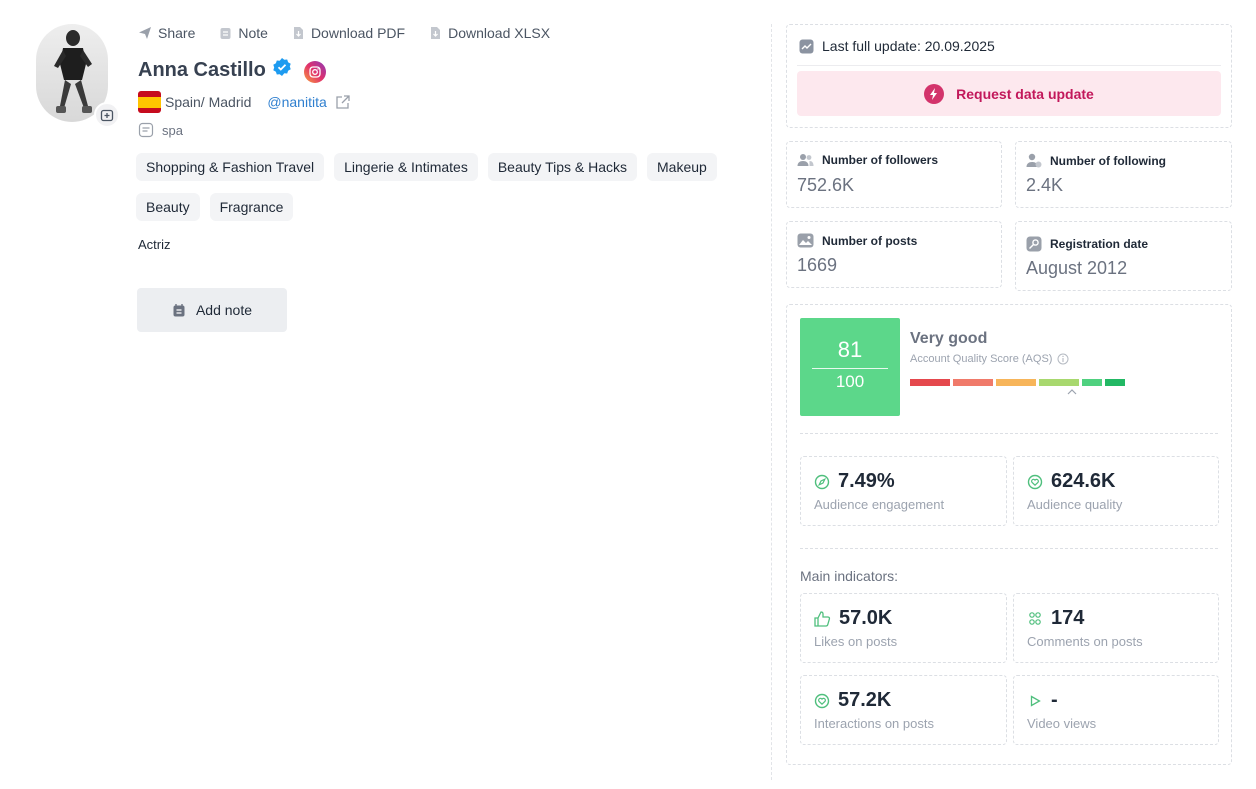  Describe the element at coordinates (1025, 93) in the screenshot. I see `request-data-update-label: Request data update` at that location.